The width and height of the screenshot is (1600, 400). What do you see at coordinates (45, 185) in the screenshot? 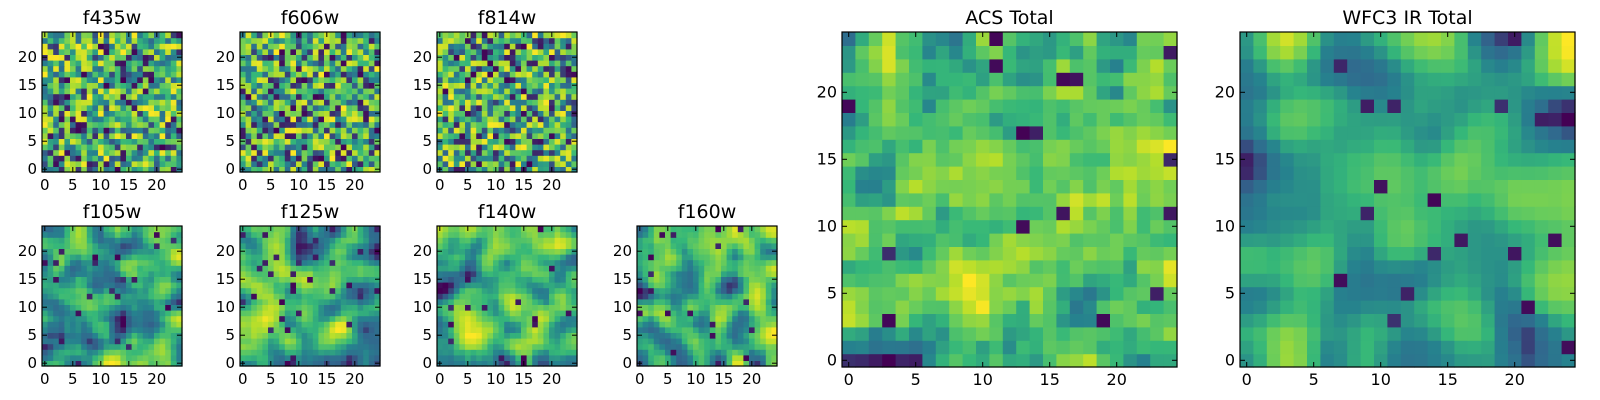
I see `x-tick-label: 0` at bounding box center [45, 185].